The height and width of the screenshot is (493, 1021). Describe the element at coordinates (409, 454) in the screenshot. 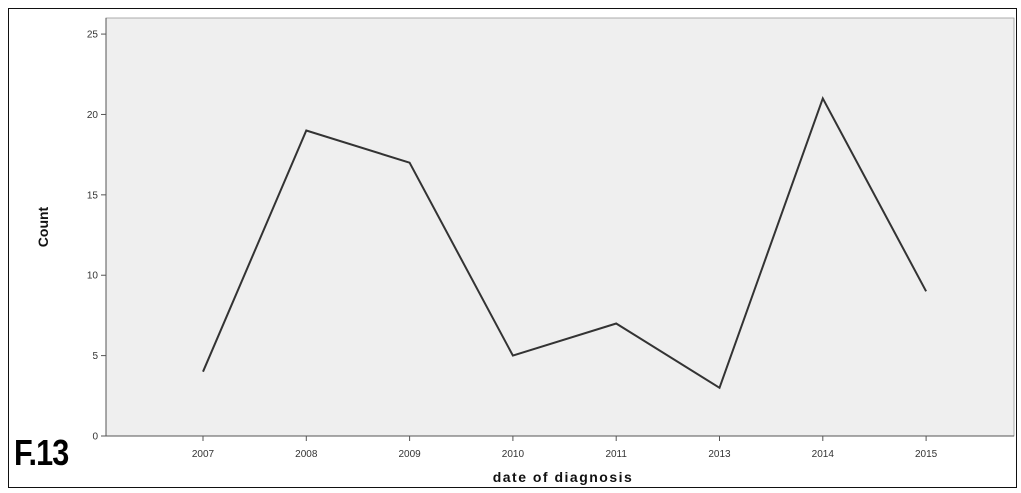

I see `x-tick-label: 2009` at that location.